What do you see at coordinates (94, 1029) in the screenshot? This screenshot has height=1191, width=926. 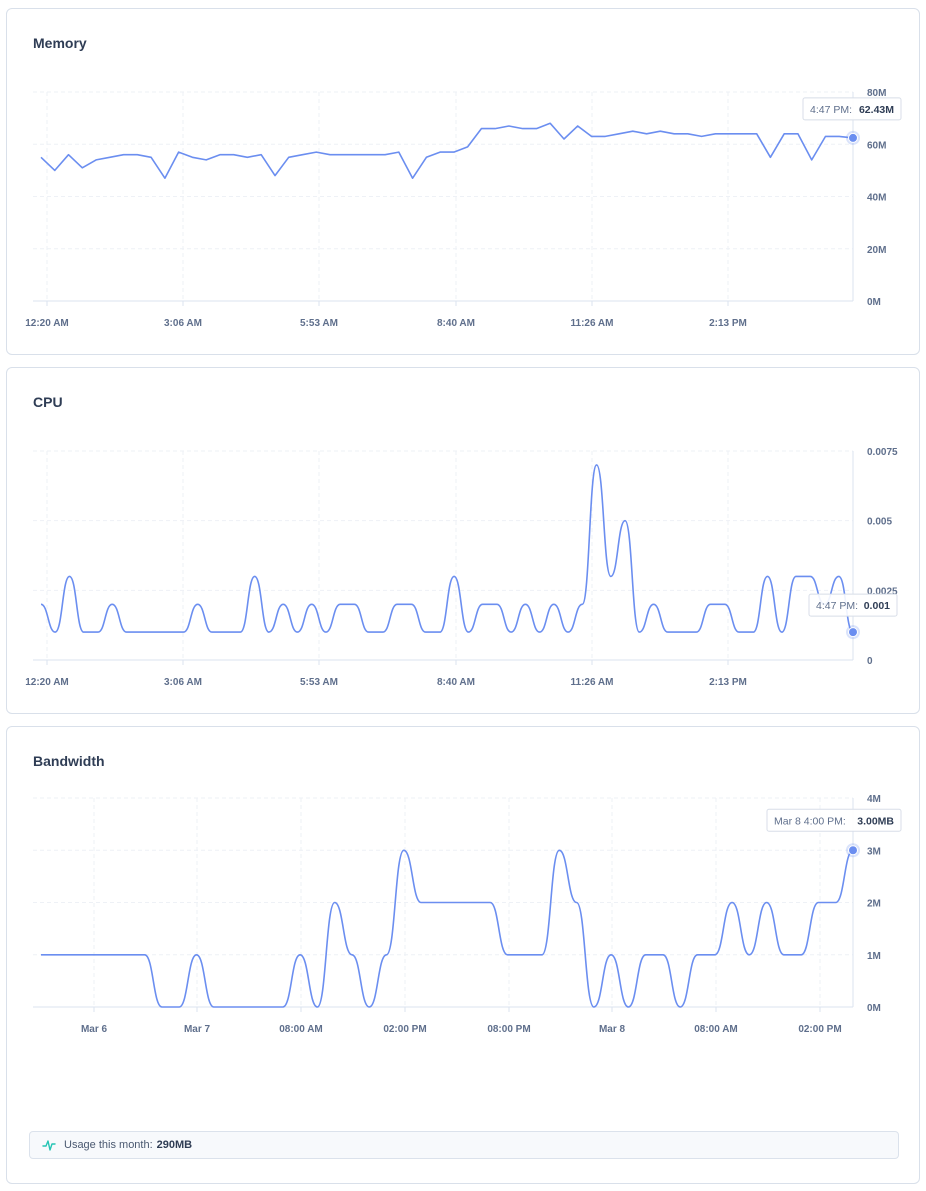 I see `x-tick-label: Mar 6` at bounding box center [94, 1029].